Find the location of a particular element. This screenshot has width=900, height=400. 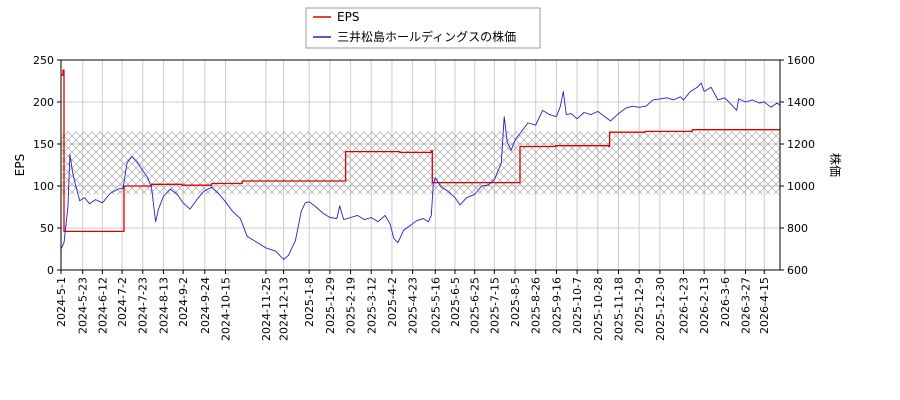

x-tick-label: 2024-7-2 is located at coordinates (122, 302).